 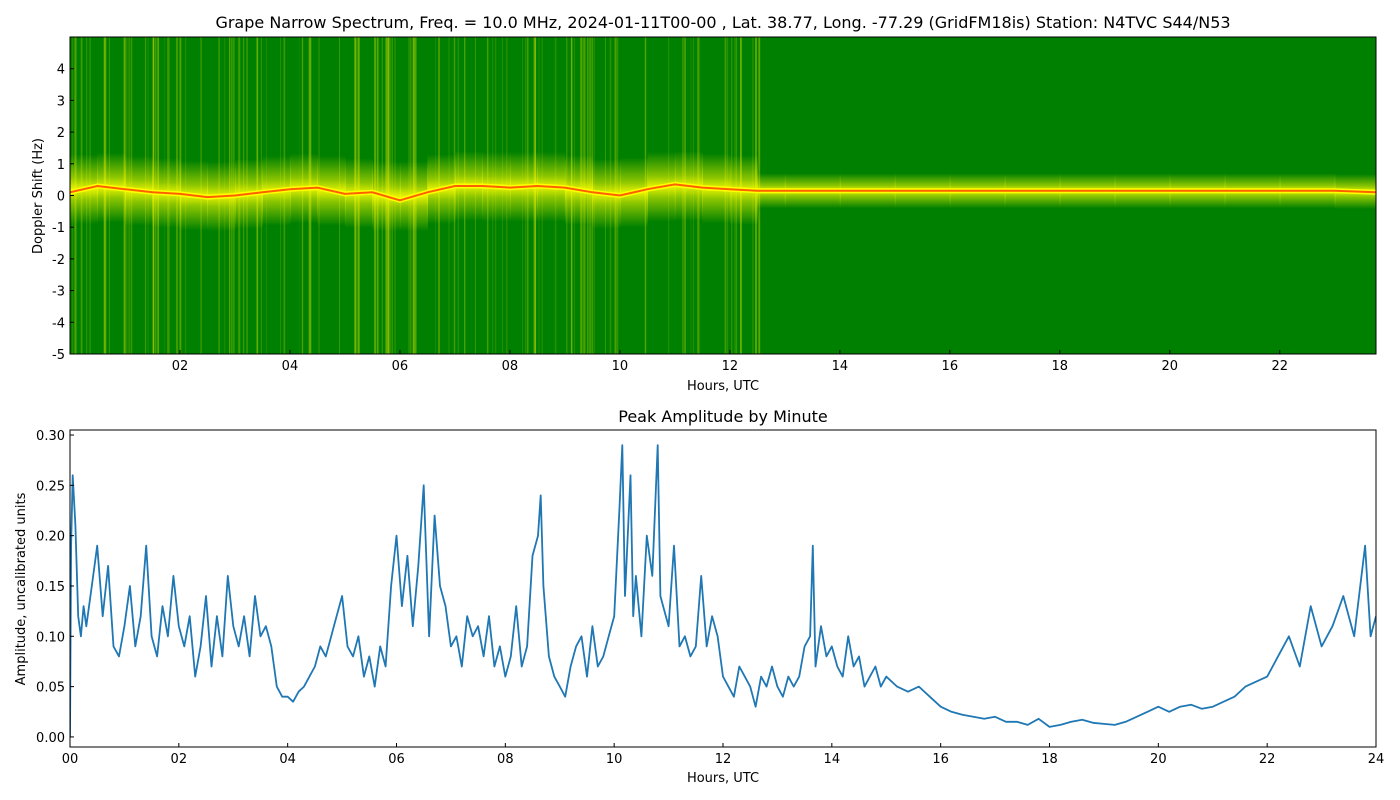 I want to click on amplitude-x-ticks: 00 02 04 06 08 10 12 14 16 18 20 22 24, so click(x=723, y=755).